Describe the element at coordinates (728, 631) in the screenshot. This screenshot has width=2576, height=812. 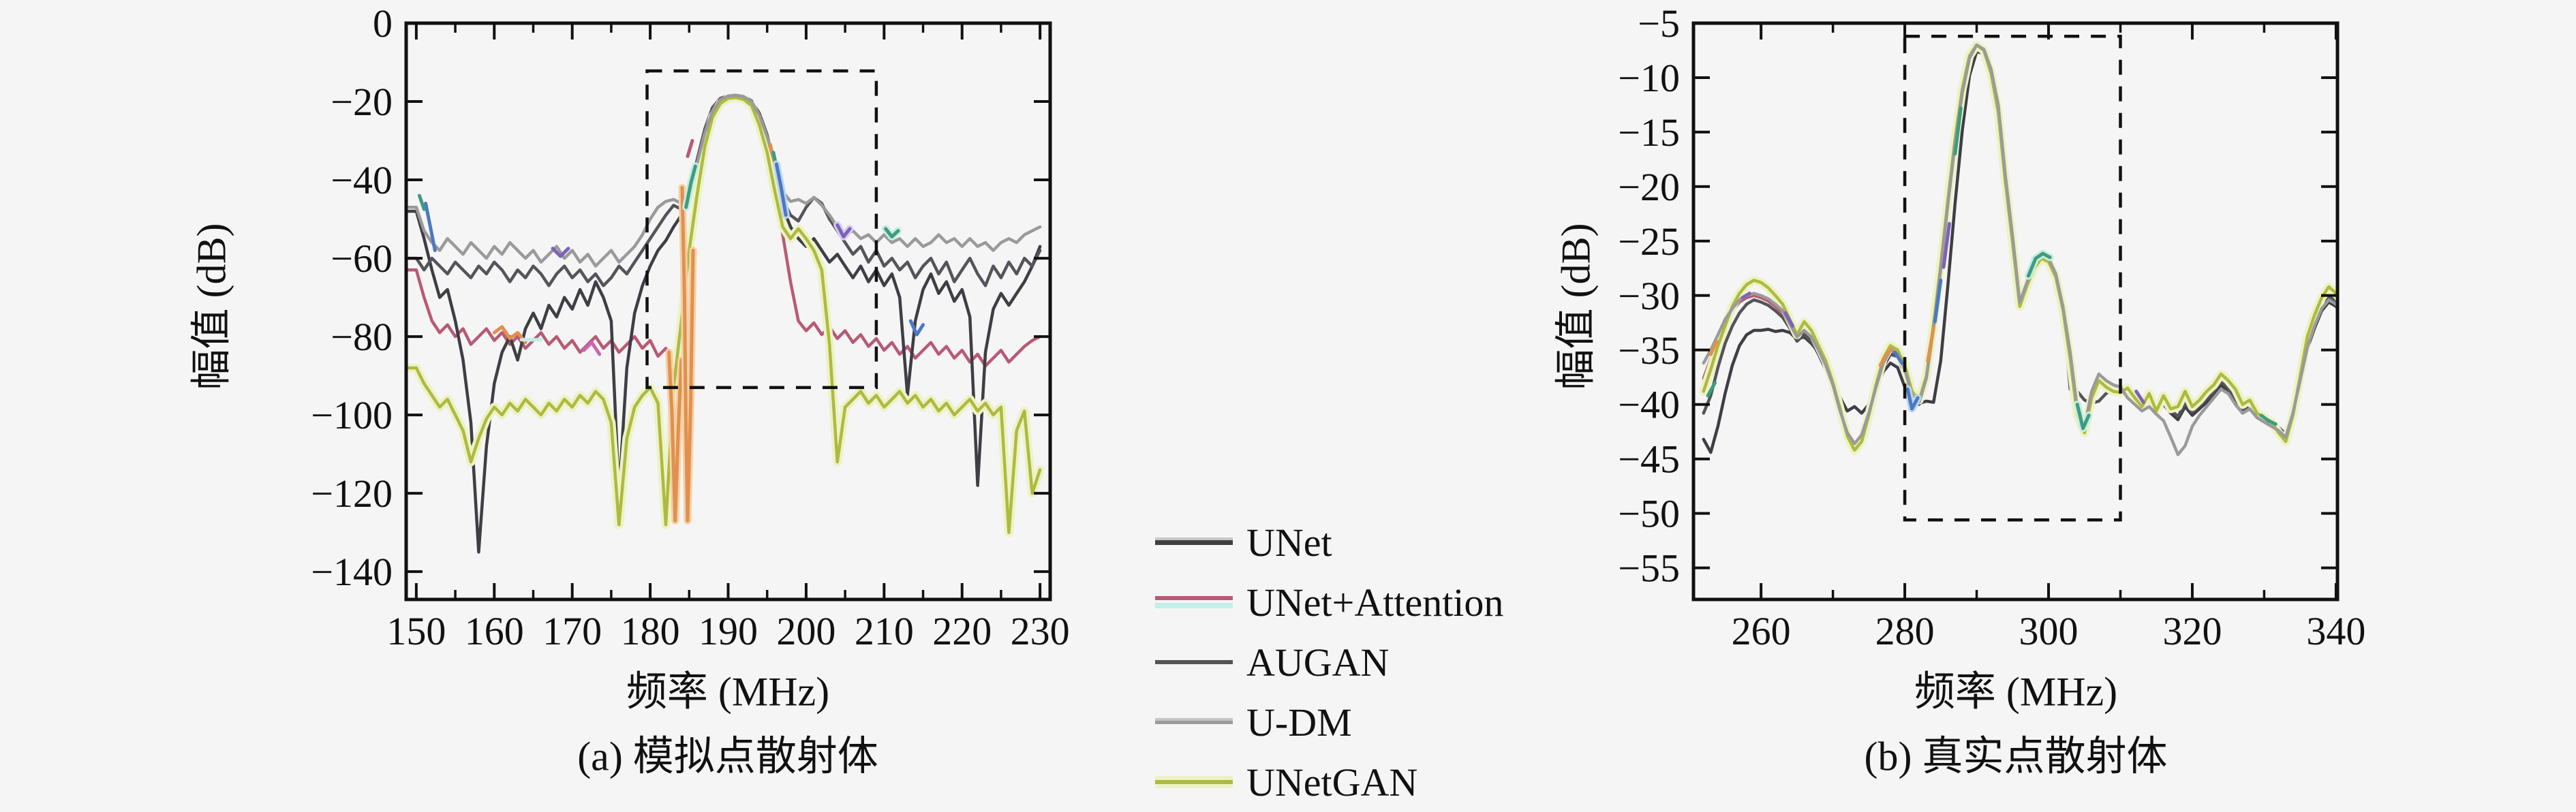
I see `x-tick-label: 190` at that location.